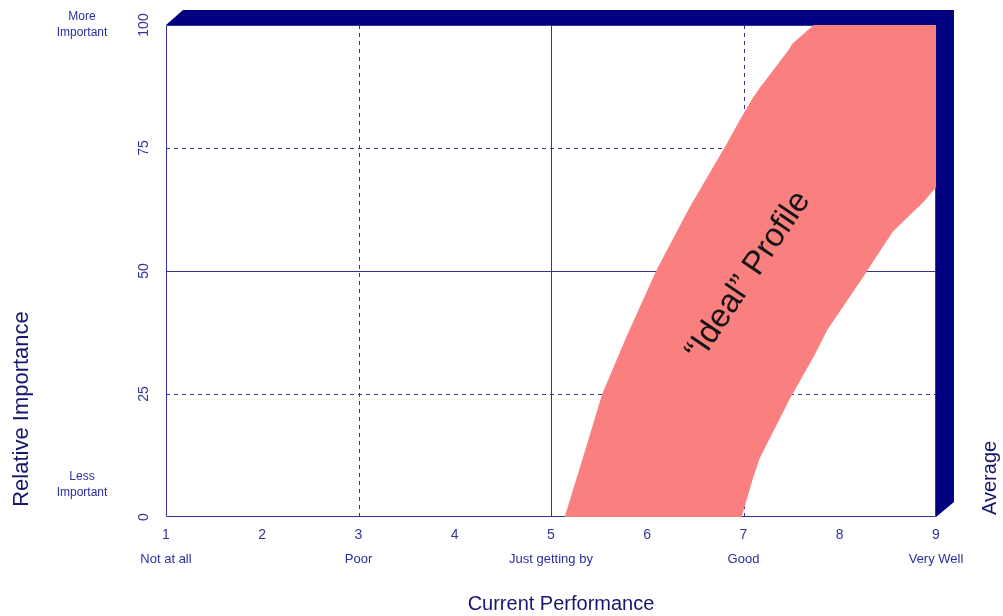 The width and height of the screenshot is (1003, 616). I want to click on text: Good, so click(743, 558).